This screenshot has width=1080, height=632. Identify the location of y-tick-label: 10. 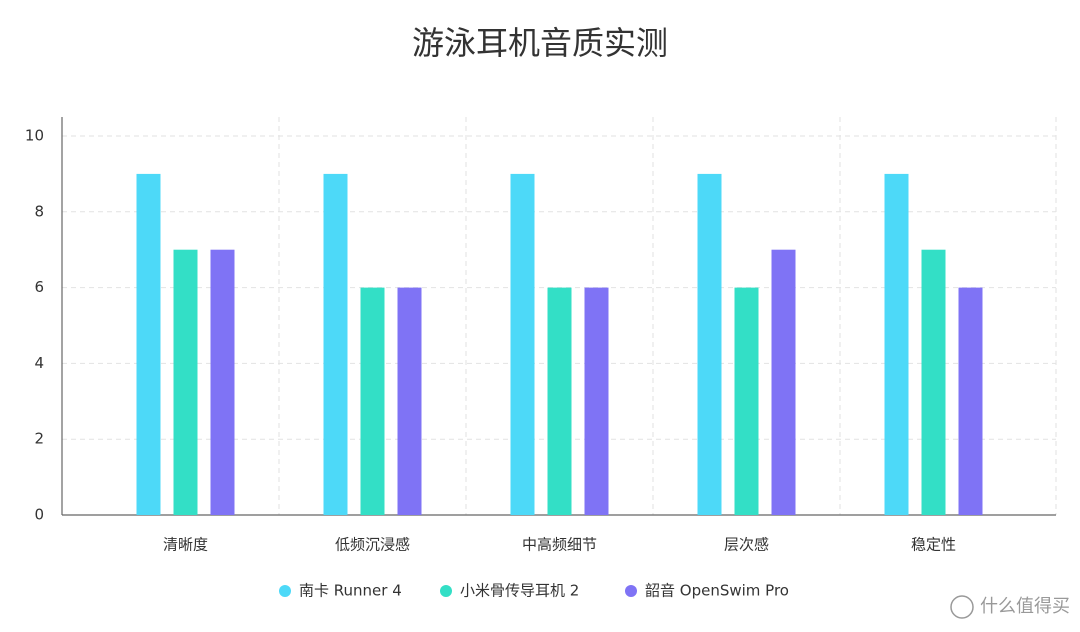
(34, 136).